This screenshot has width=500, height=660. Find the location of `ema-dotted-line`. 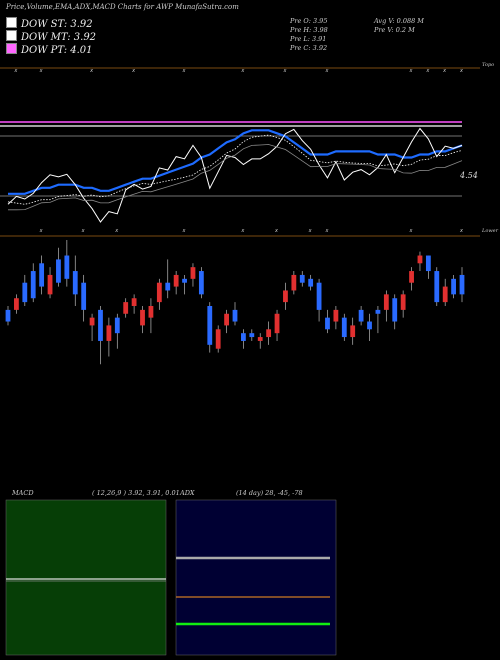

ema-dotted-line is located at coordinates (235, 169).